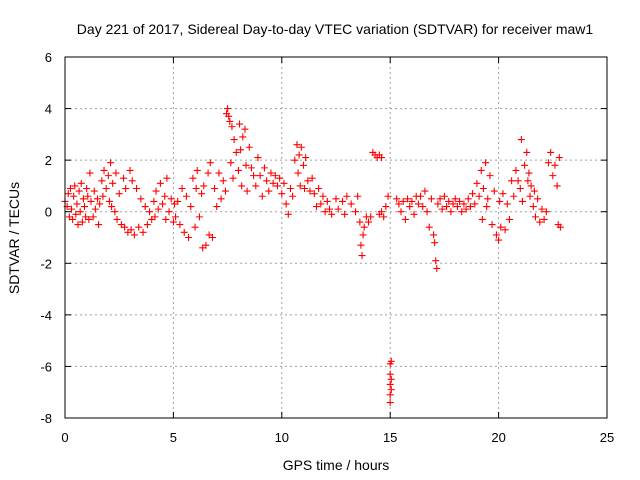 Image resolution: width=640 pixels, height=480 pixels. What do you see at coordinates (64, 437) in the screenshot?
I see `x-tick-label: 0` at bounding box center [64, 437].